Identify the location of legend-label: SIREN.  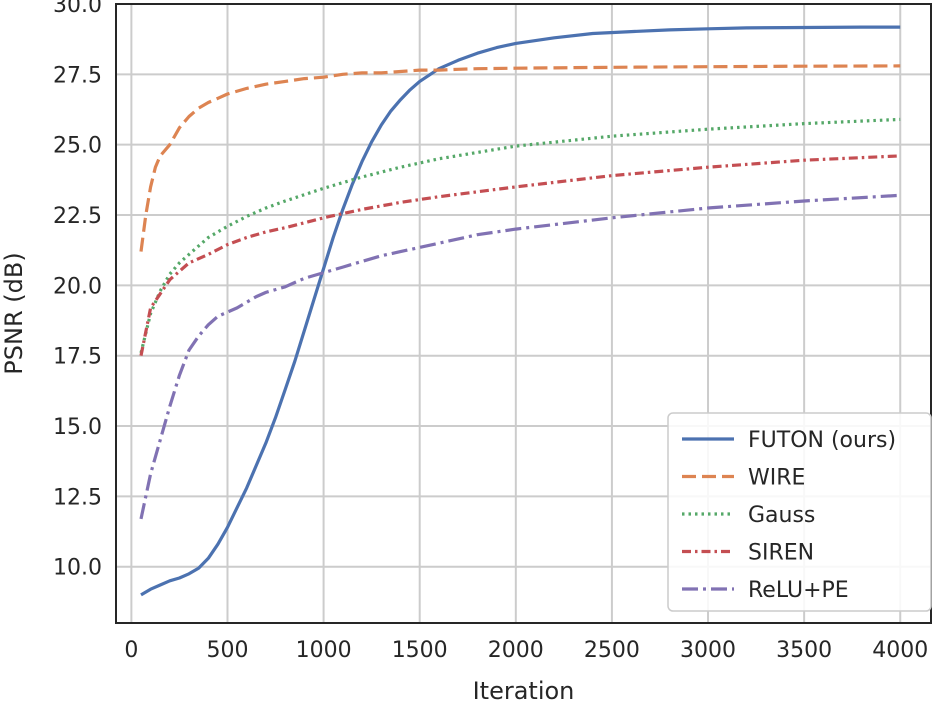
(781, 553).